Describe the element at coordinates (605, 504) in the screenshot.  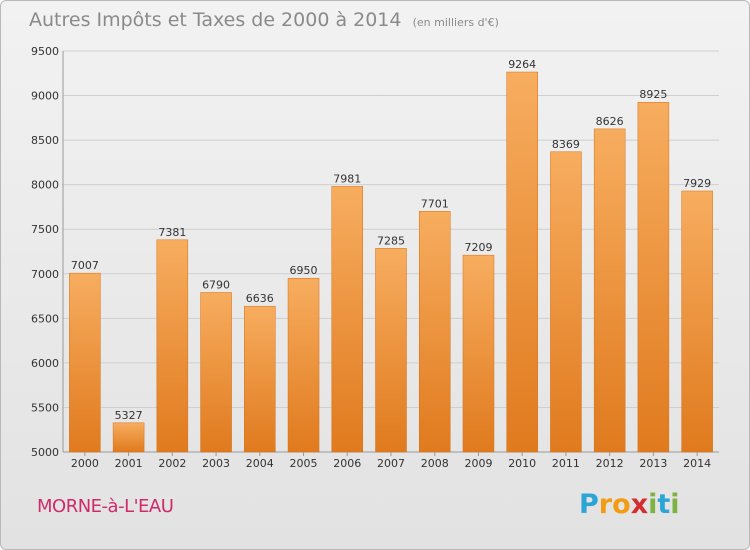
I see `logo-letter: r` at that location.